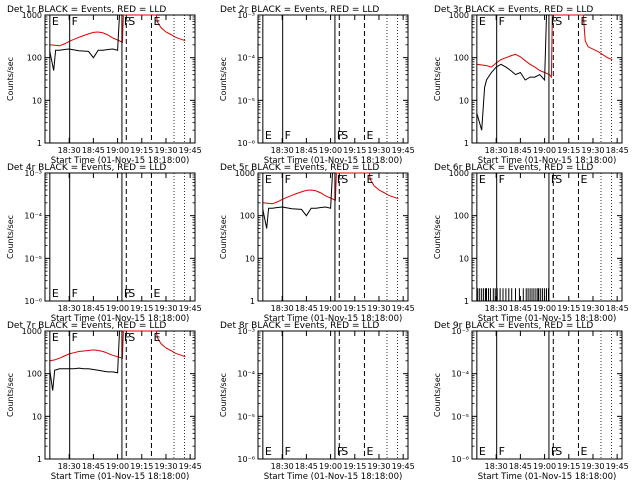  Describe the element at coordinates (513, 168) in the screenshot. I see `panel-title: Det 6r BLACK = Events, RED = LLD` at that location.